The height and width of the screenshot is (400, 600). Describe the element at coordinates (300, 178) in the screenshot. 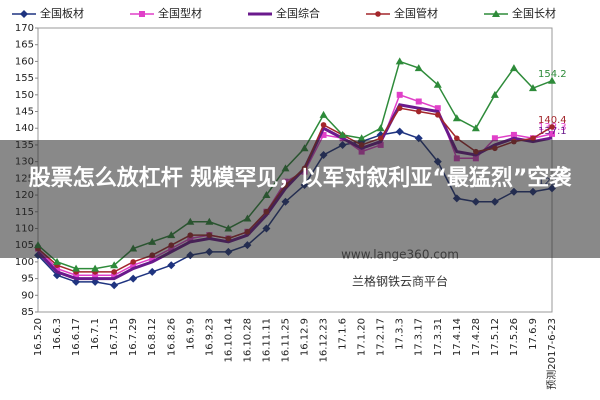

I see `headline: 股票怎么放杠杆 规模罕见，以军对叙利亚“最猛烈”空袭` at that location.